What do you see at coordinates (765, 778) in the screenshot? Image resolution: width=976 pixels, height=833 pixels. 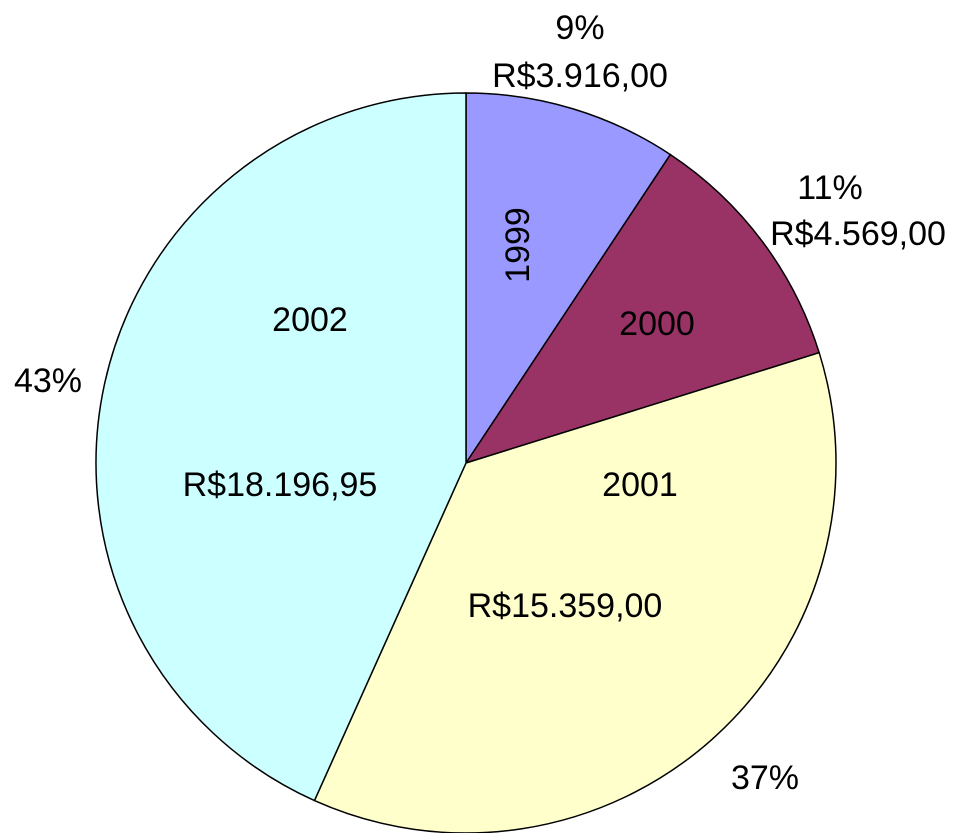 I see `slice-percent-label: 37%` at bounding box center [765, 778].